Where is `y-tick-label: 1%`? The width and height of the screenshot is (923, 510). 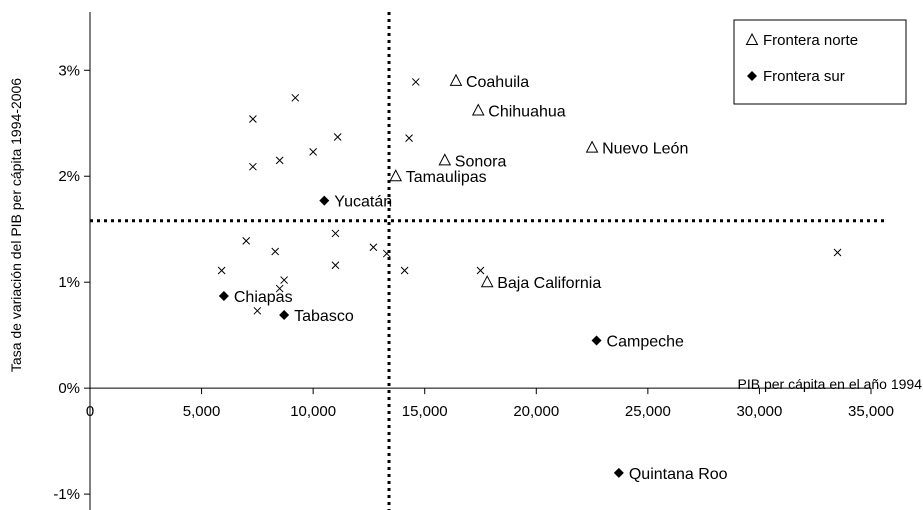 y-tick-label: 1% is located at coordinates (69, 282).